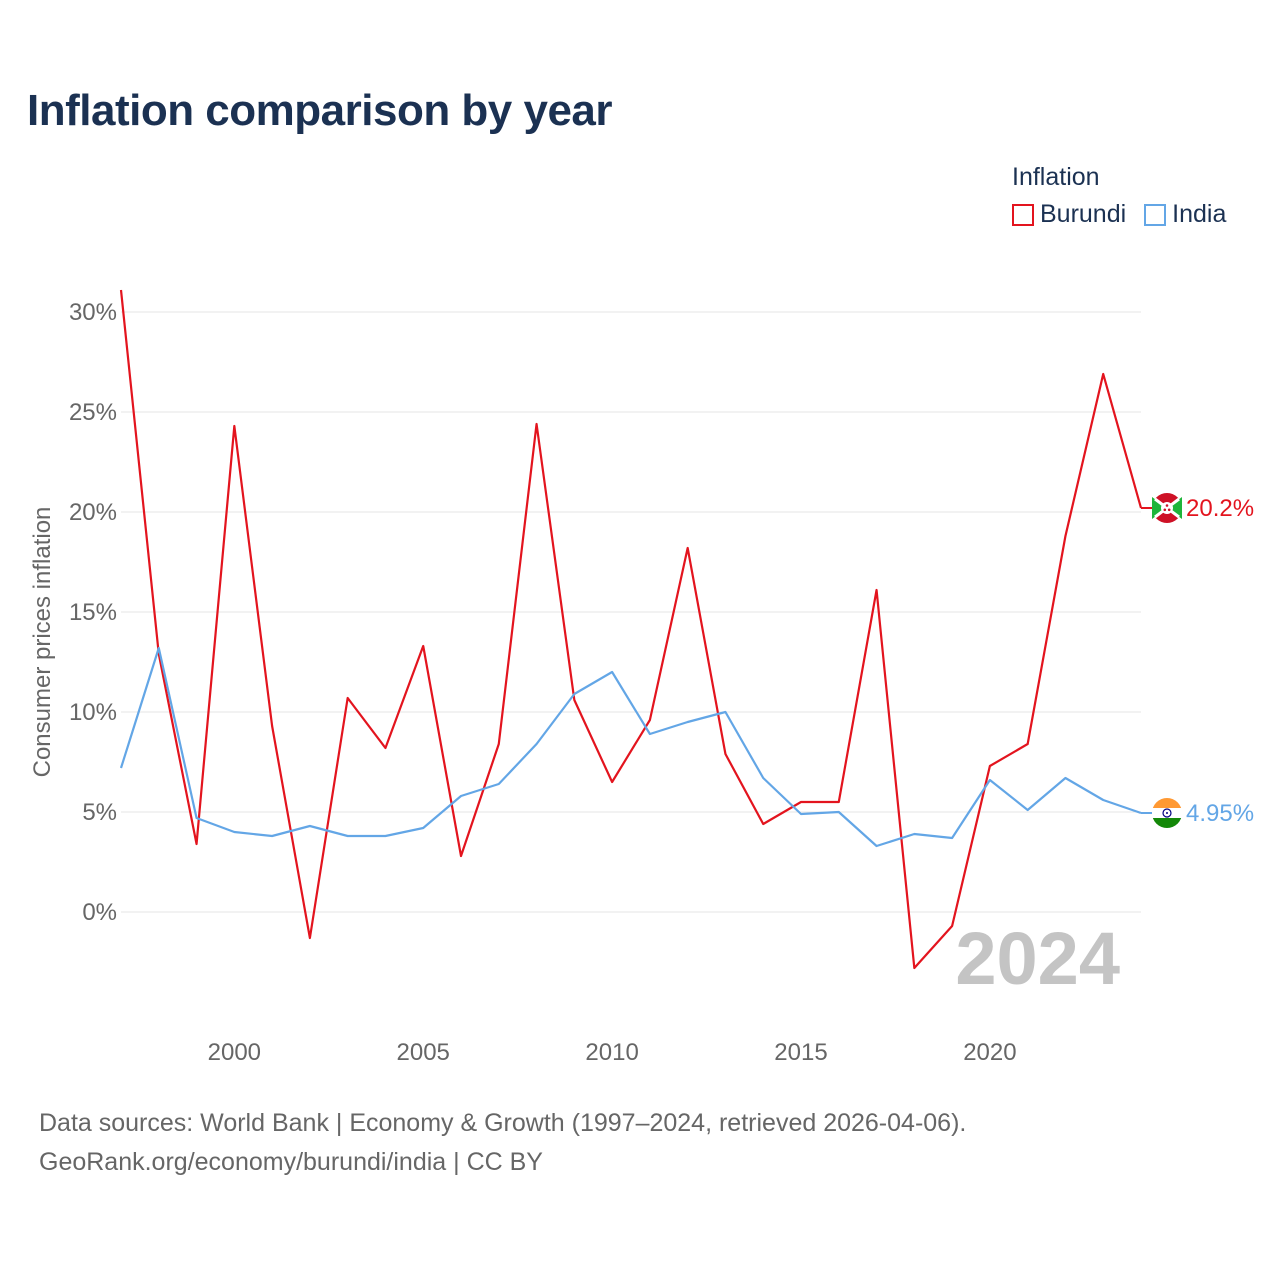 The image size is (1280, 1280). I want to click on y-axis-labels: 0% 5% 10% 15% 20% 25% 30%, so click(93, 612).